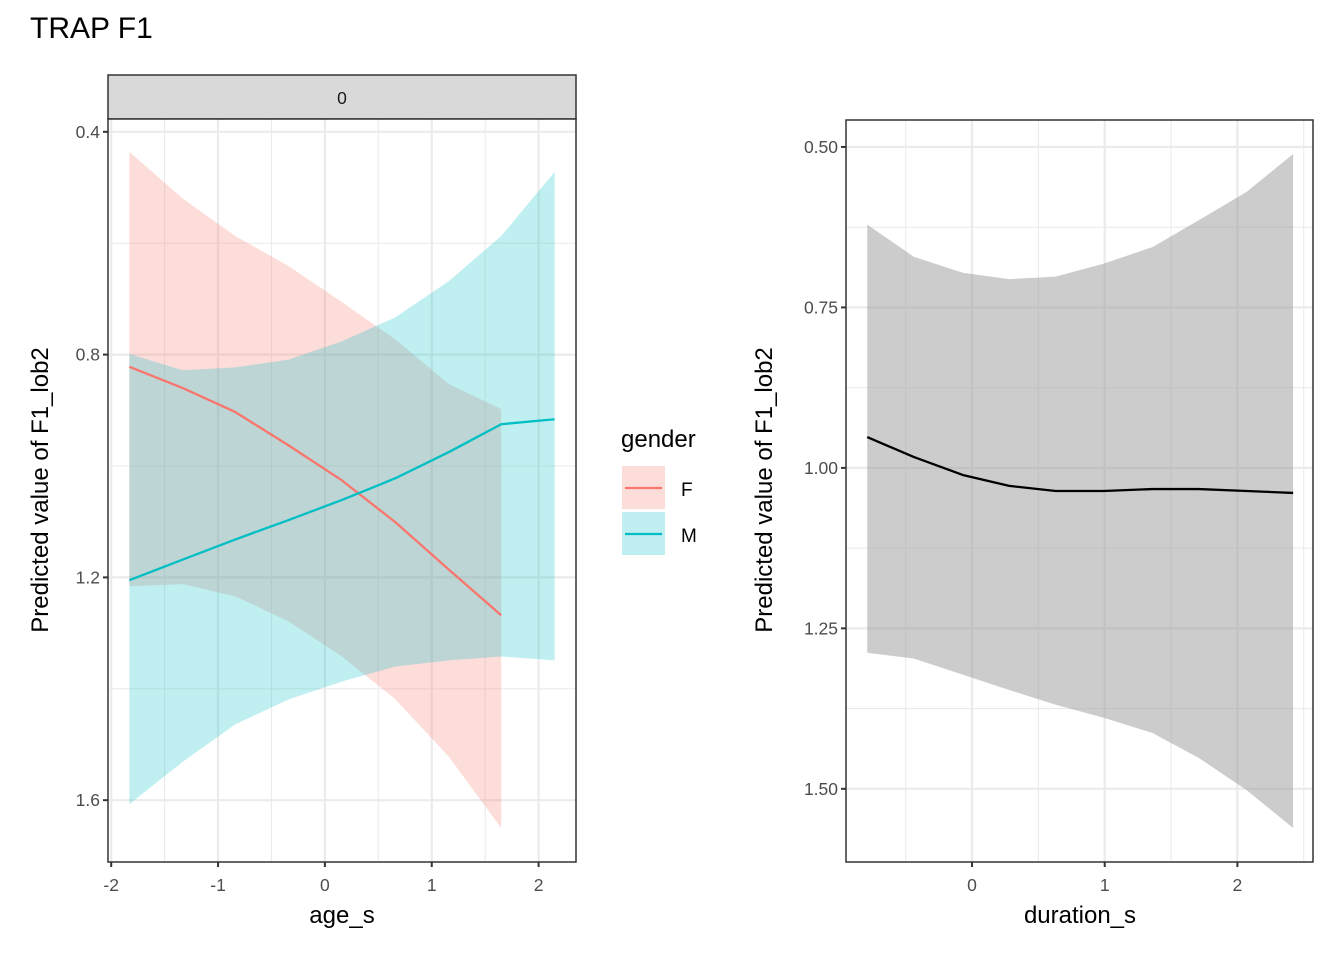  I want to click on y-tick-label: 0.50, so click(821, 147).